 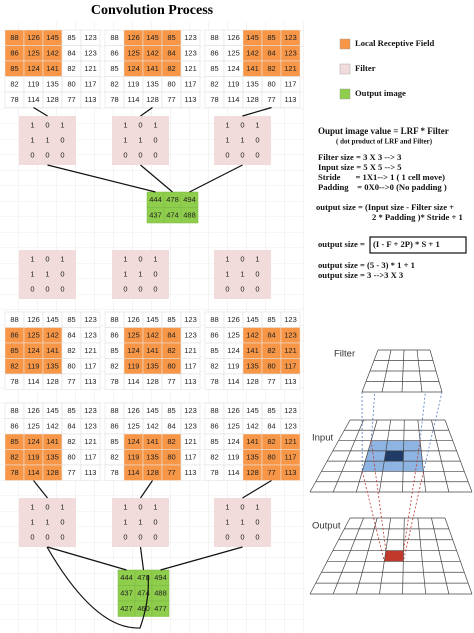 What do you see at coordinates (360, 167) in the screenshot?
I see `note-line: Input size = 5 X 5 --> 5` at bounding box center [360, 167].